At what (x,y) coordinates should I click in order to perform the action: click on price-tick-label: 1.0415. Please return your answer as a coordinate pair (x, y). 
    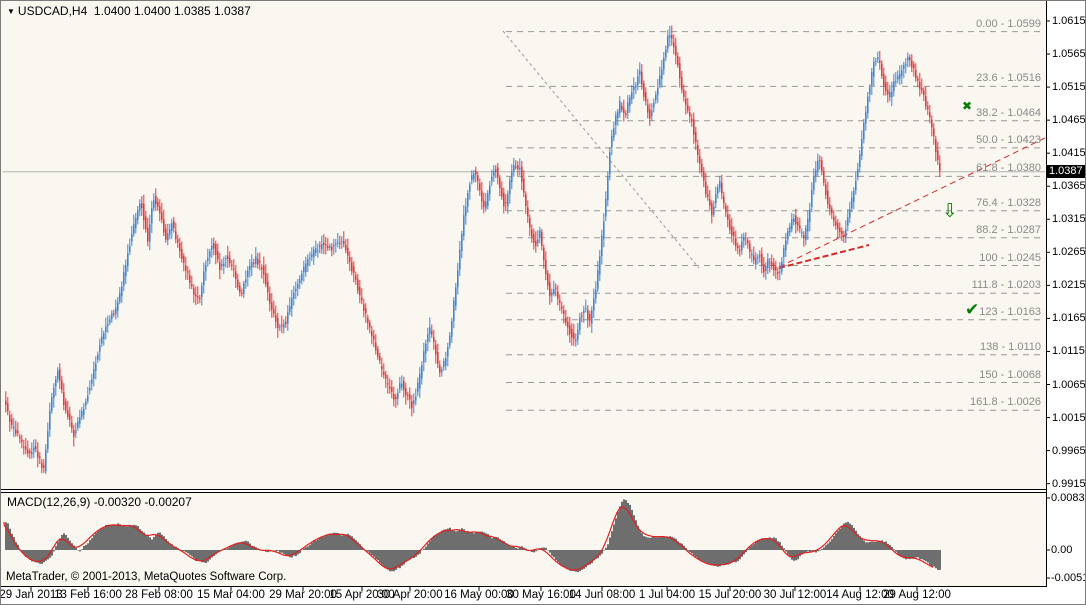
    Looking at the image, I should click on (1069, 153).